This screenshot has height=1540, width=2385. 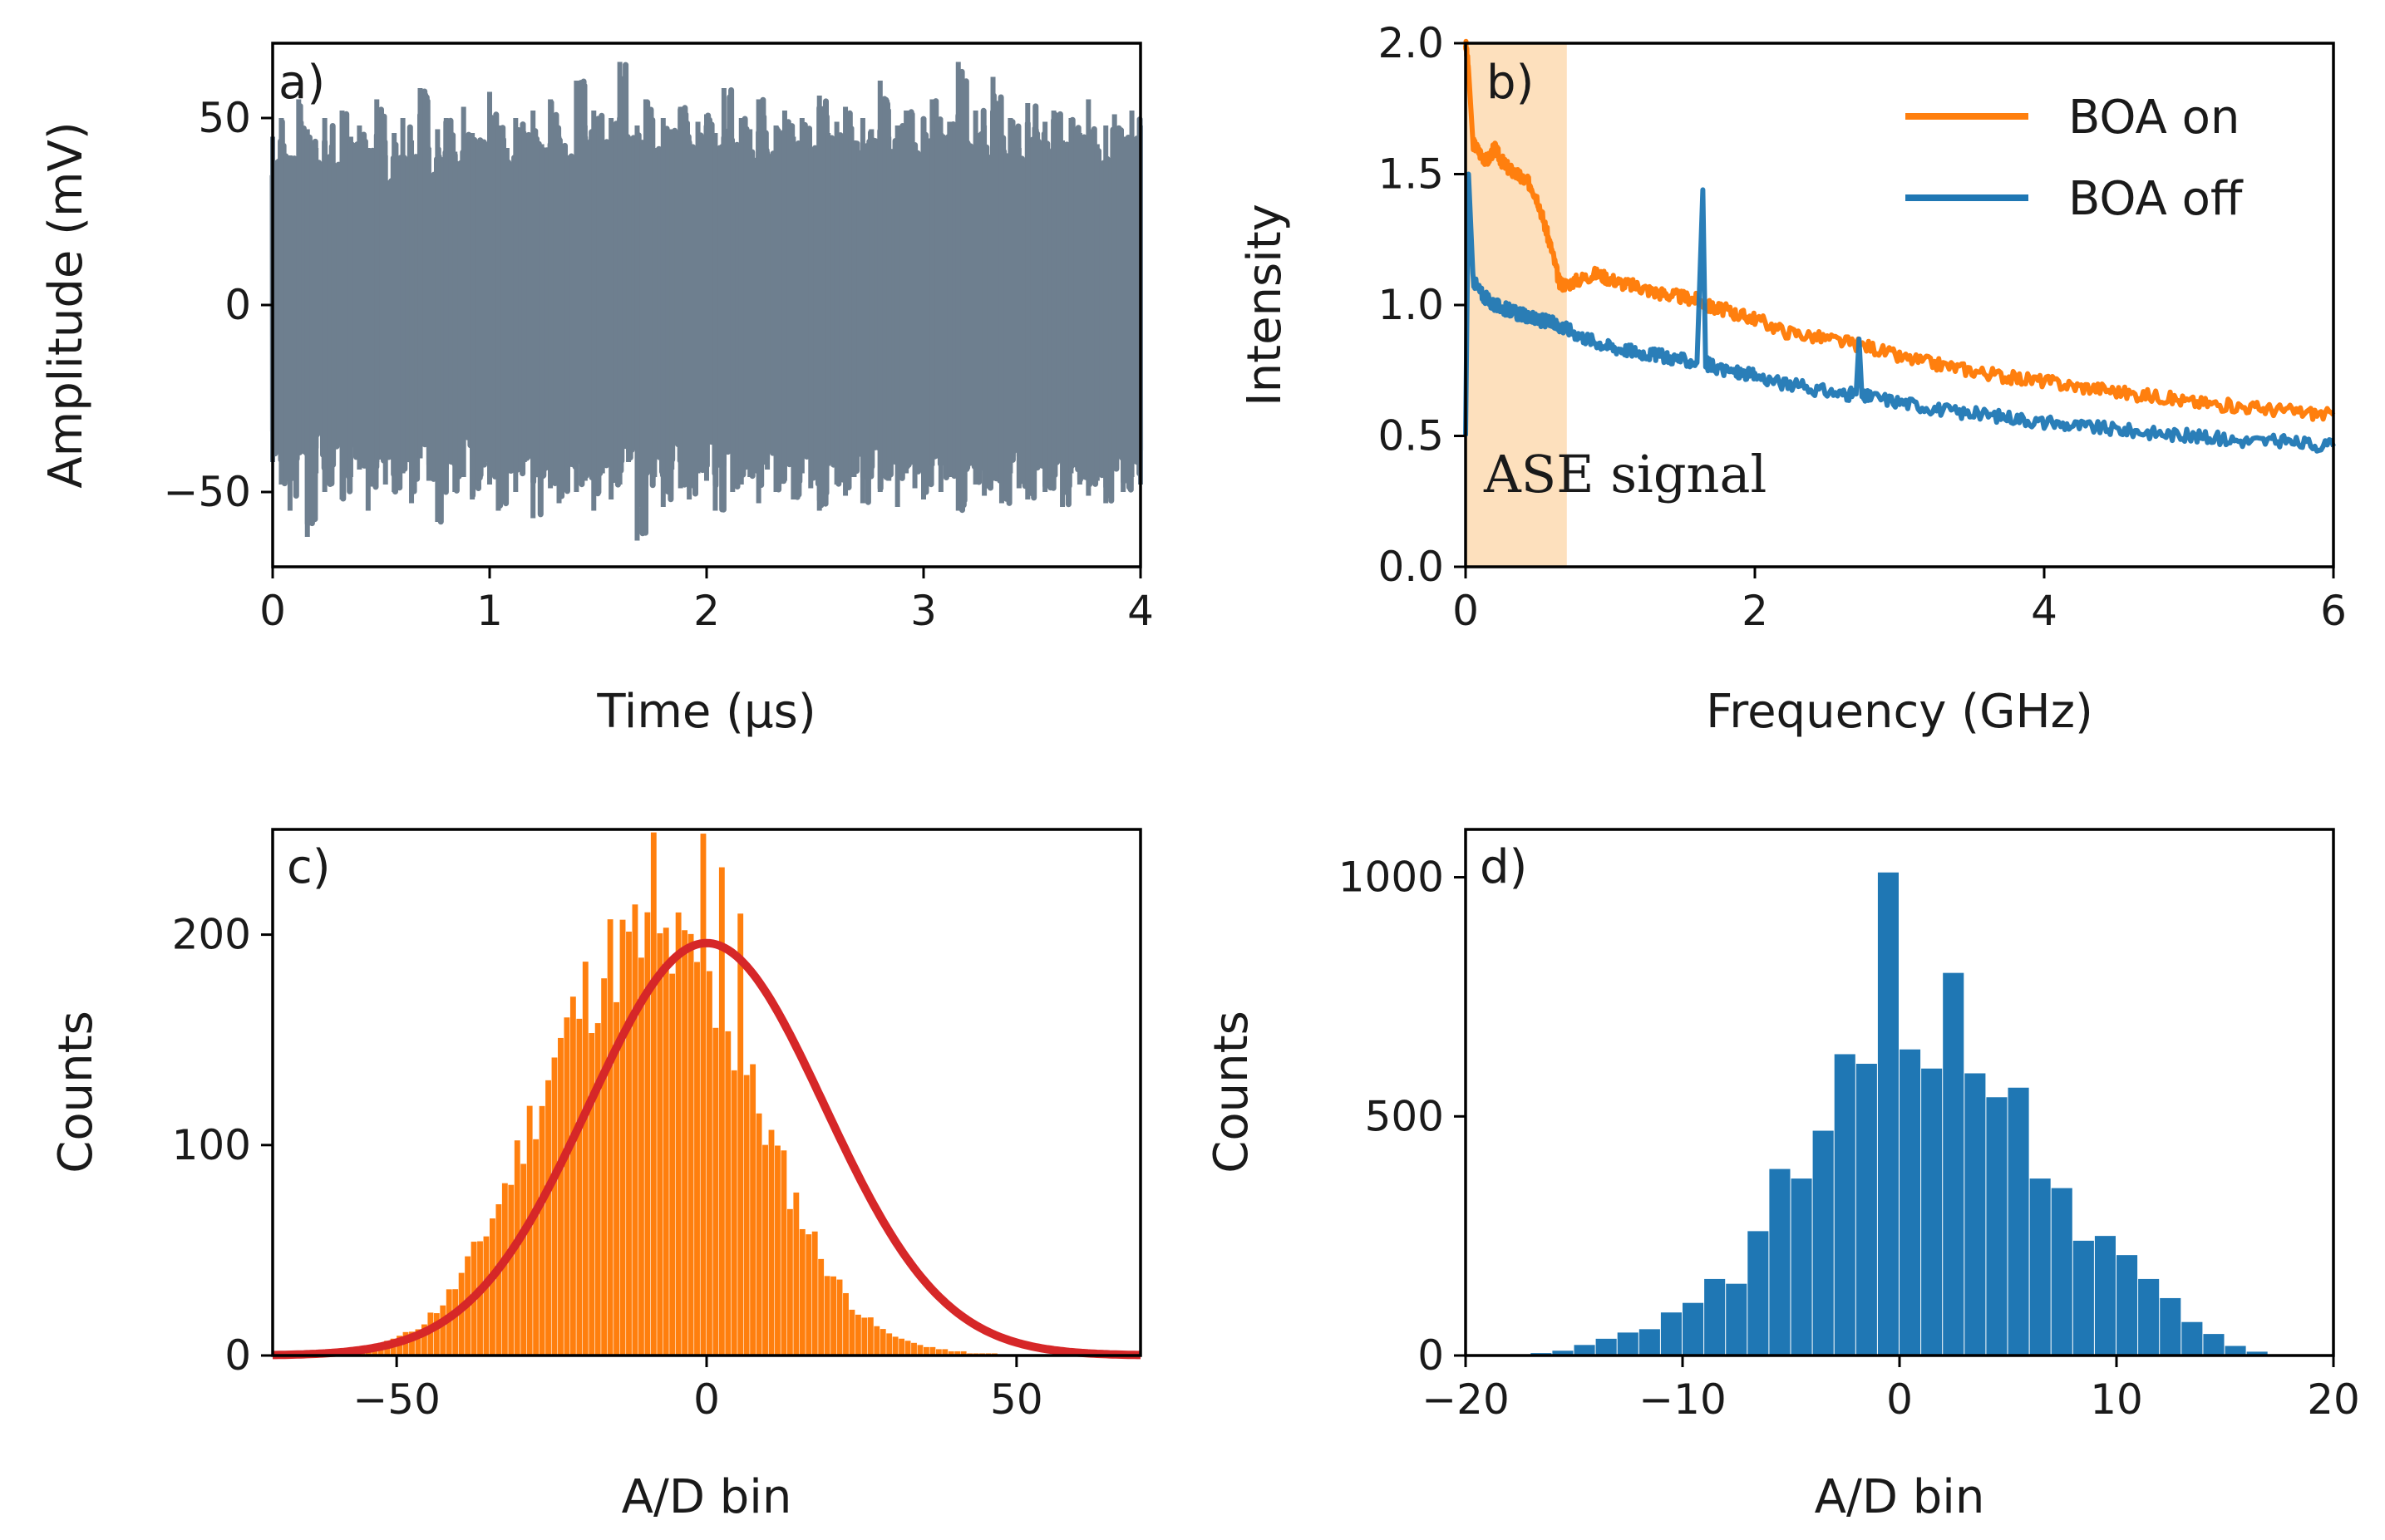 What do you see at coordinates (224, 118) in the screenshot?
I see `panel-a-ytick-label: 50` at bounding box center [224, 118].